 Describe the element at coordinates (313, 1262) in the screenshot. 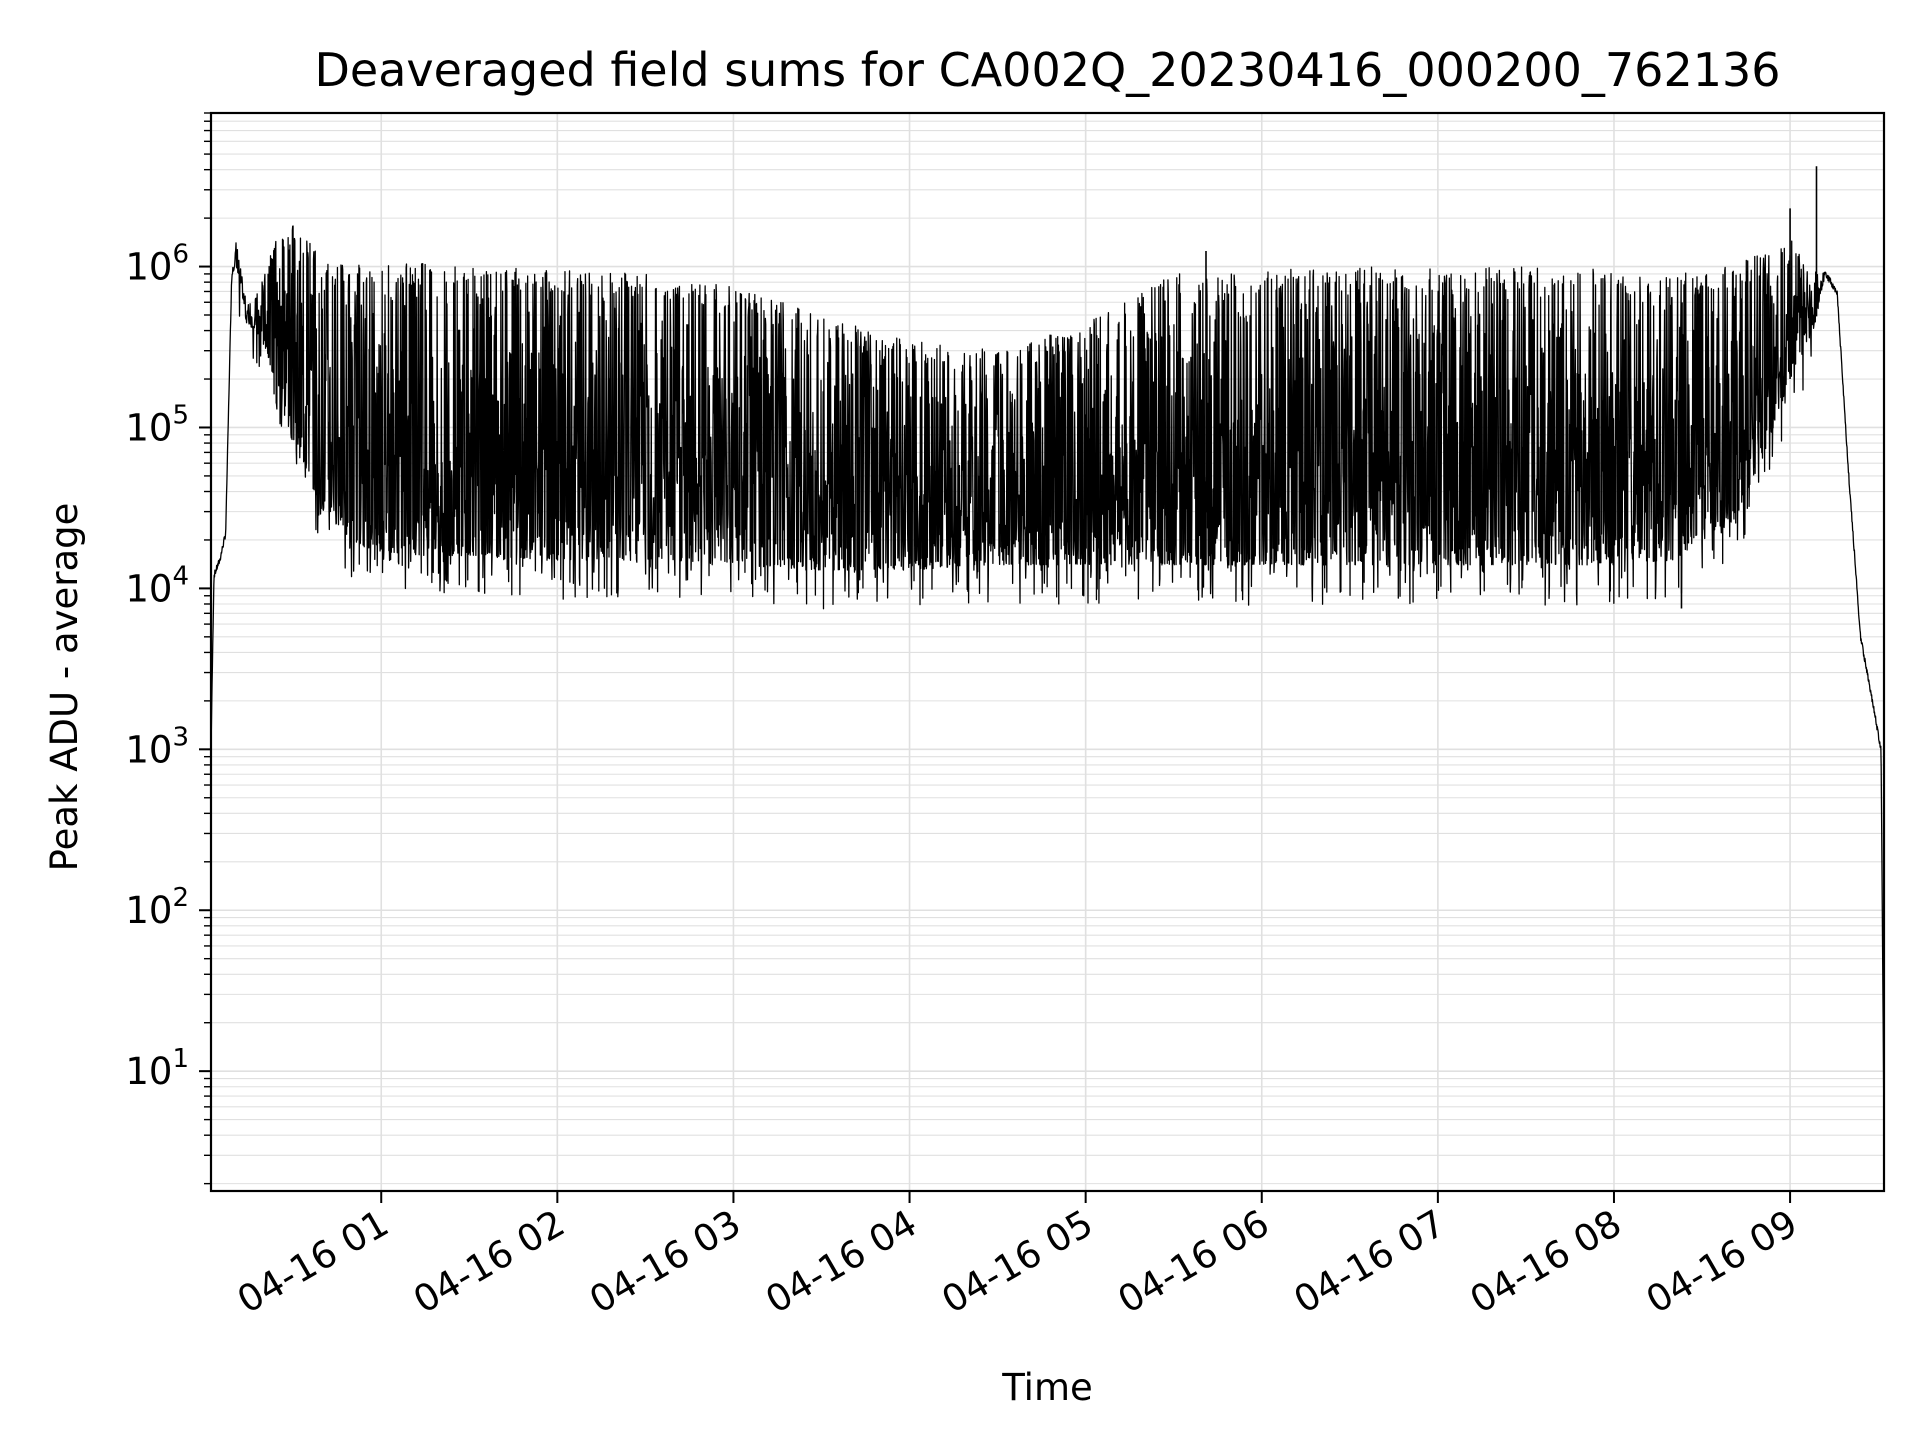

I see `x-tick-label: 04-16 01` at that location.